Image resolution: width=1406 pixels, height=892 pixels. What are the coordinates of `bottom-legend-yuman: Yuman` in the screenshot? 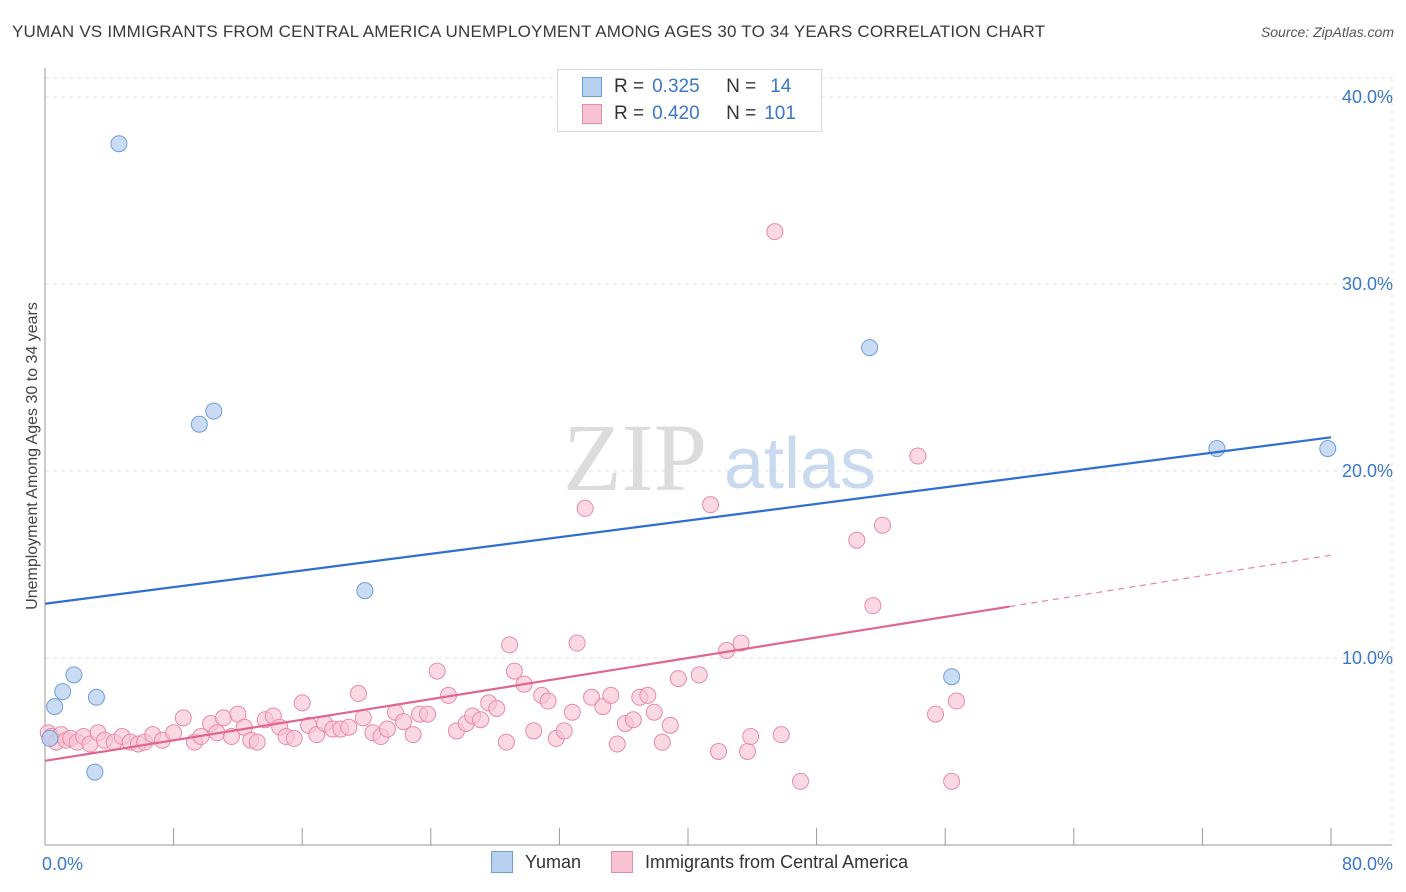 It's located at (536, 862).